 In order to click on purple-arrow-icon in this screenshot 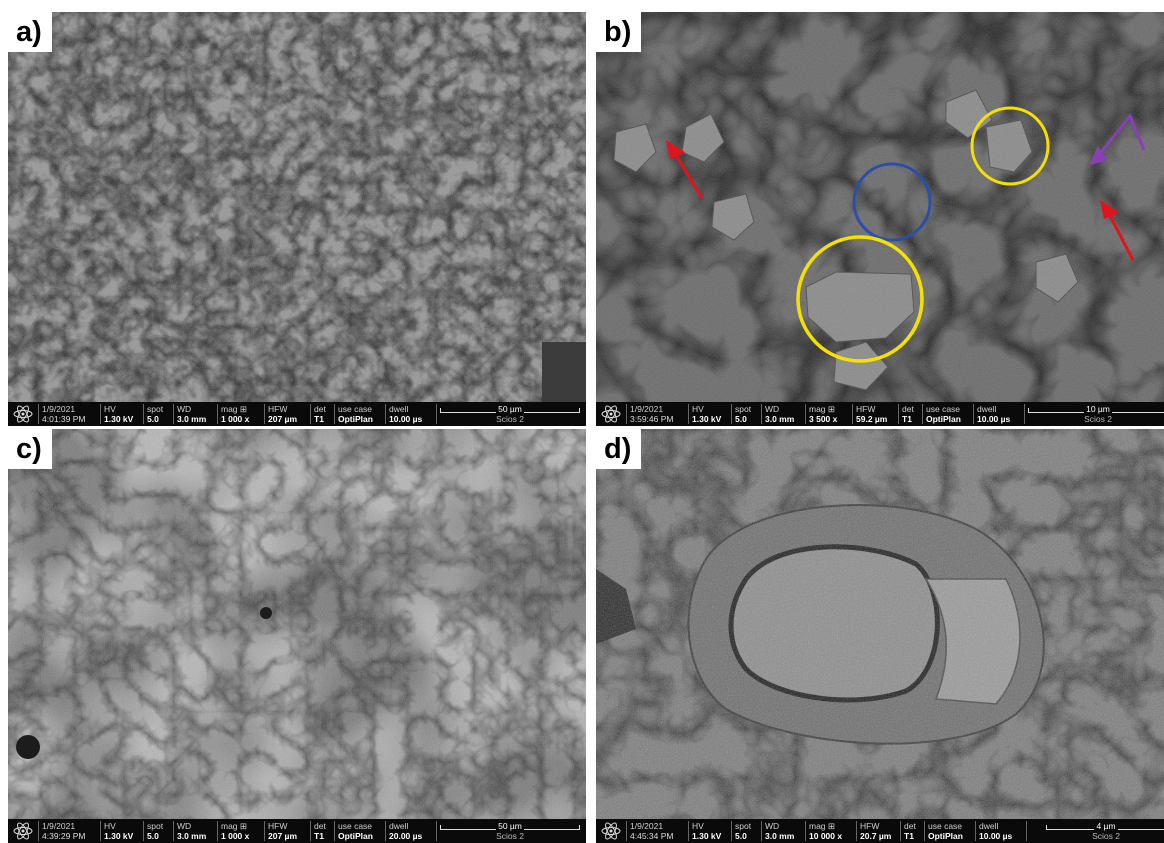, I will do `click(1117, 139)`.